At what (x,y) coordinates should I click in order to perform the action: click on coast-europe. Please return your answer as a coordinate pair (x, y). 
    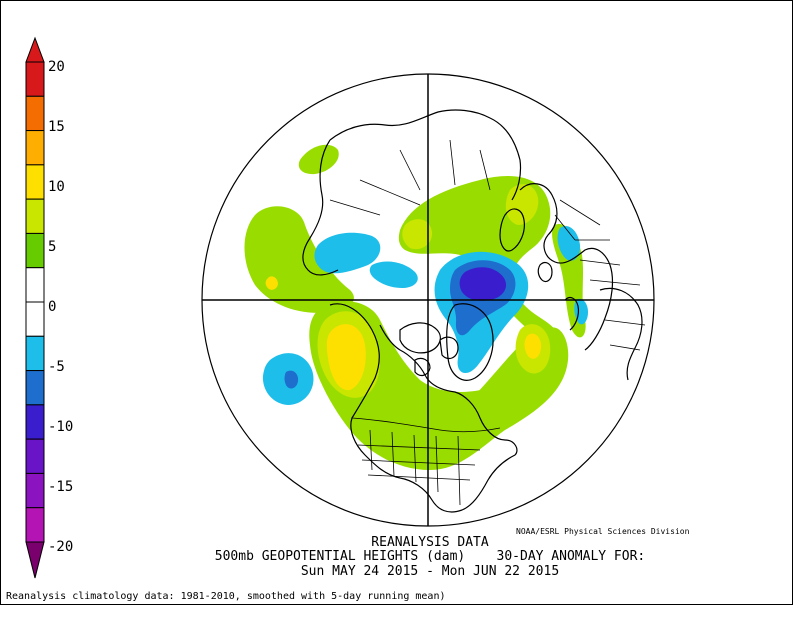
    Looking at the image, I should click on (566, 267).